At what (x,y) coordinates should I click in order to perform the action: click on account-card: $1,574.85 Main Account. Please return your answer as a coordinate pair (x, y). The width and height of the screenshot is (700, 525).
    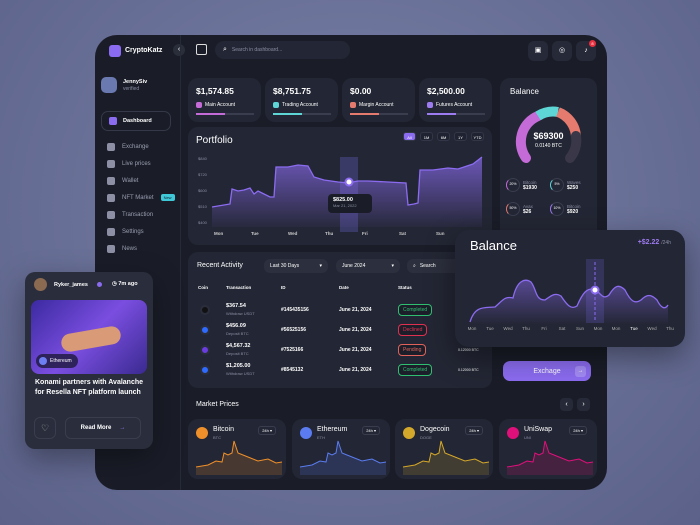
    Looking at the image, I should click on (224, 100).